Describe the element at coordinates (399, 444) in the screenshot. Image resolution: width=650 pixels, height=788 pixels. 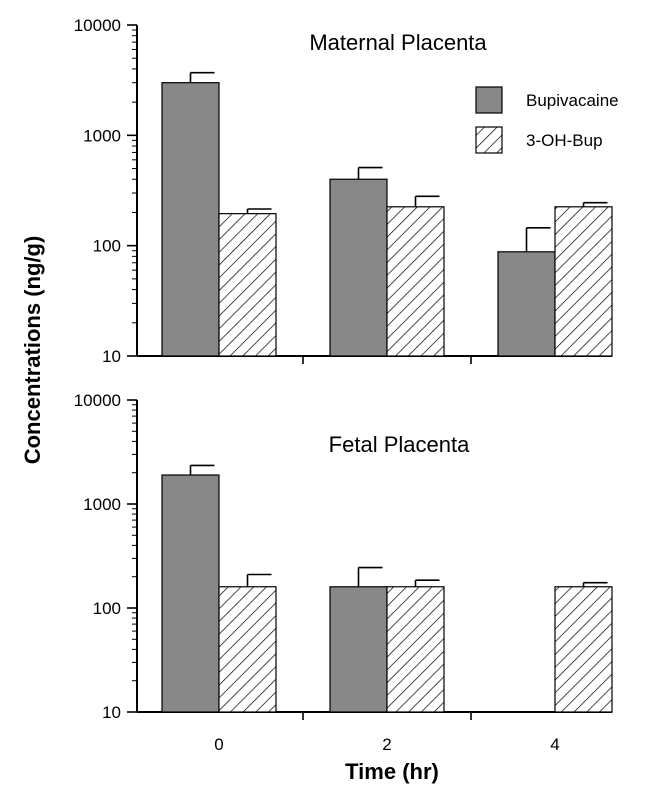
I see `panel-title-fetal: Fetal Placenta` at that location.